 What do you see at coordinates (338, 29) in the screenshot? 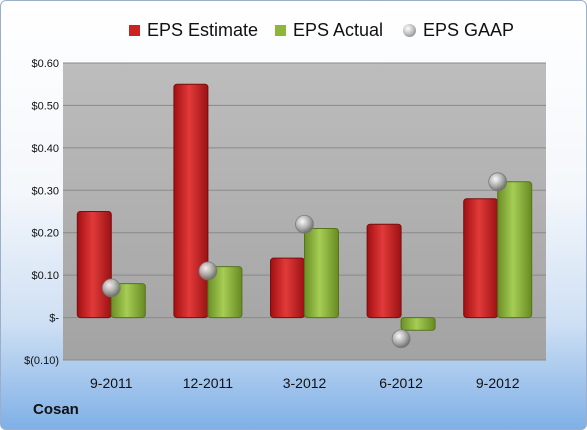
I see `legend-label: EPS Actual` at bounding box center [338, 29].